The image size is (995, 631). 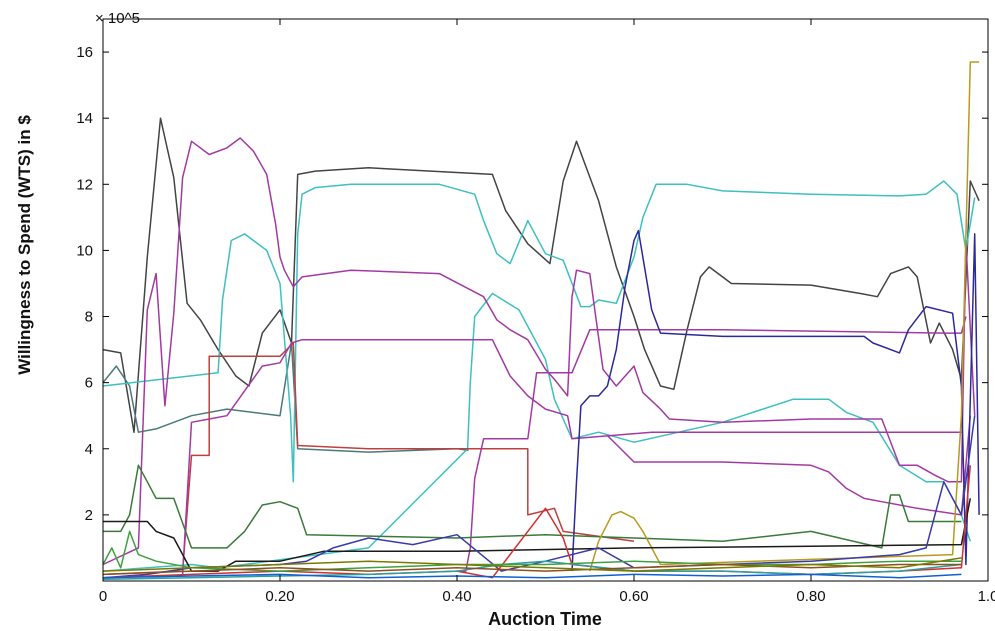 I want to click on x-tick-label: 0.60, so click(x=633, y=596).